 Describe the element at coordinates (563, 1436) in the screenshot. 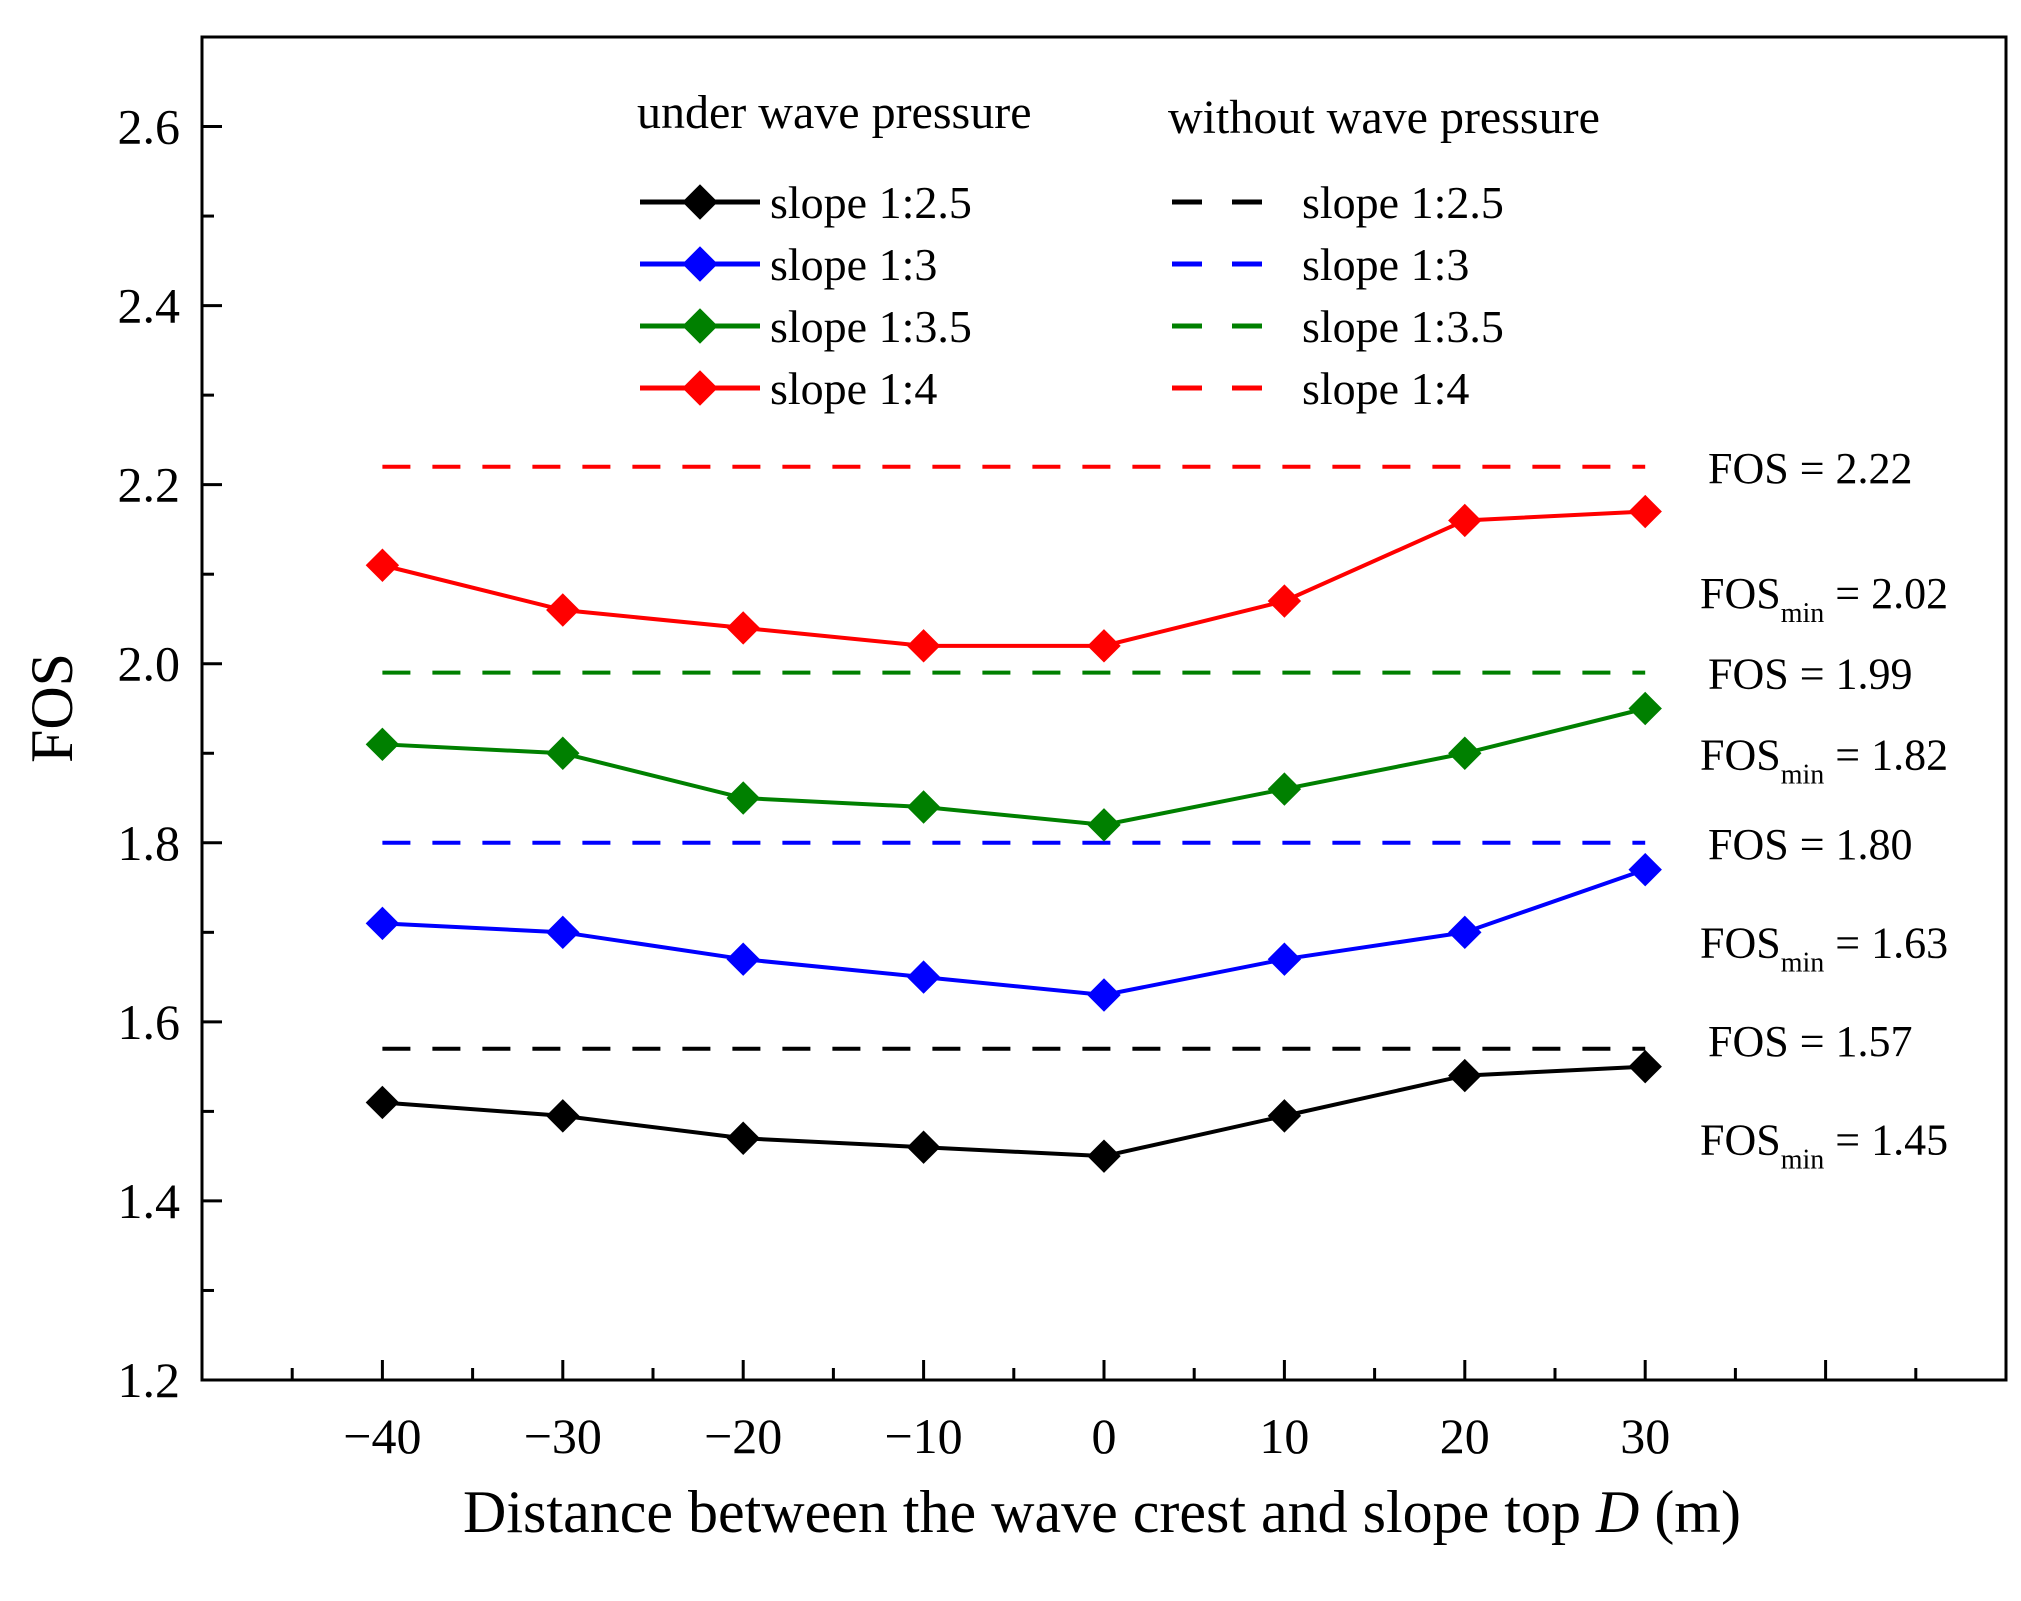

I see `x-tick-label: −30` at that location.